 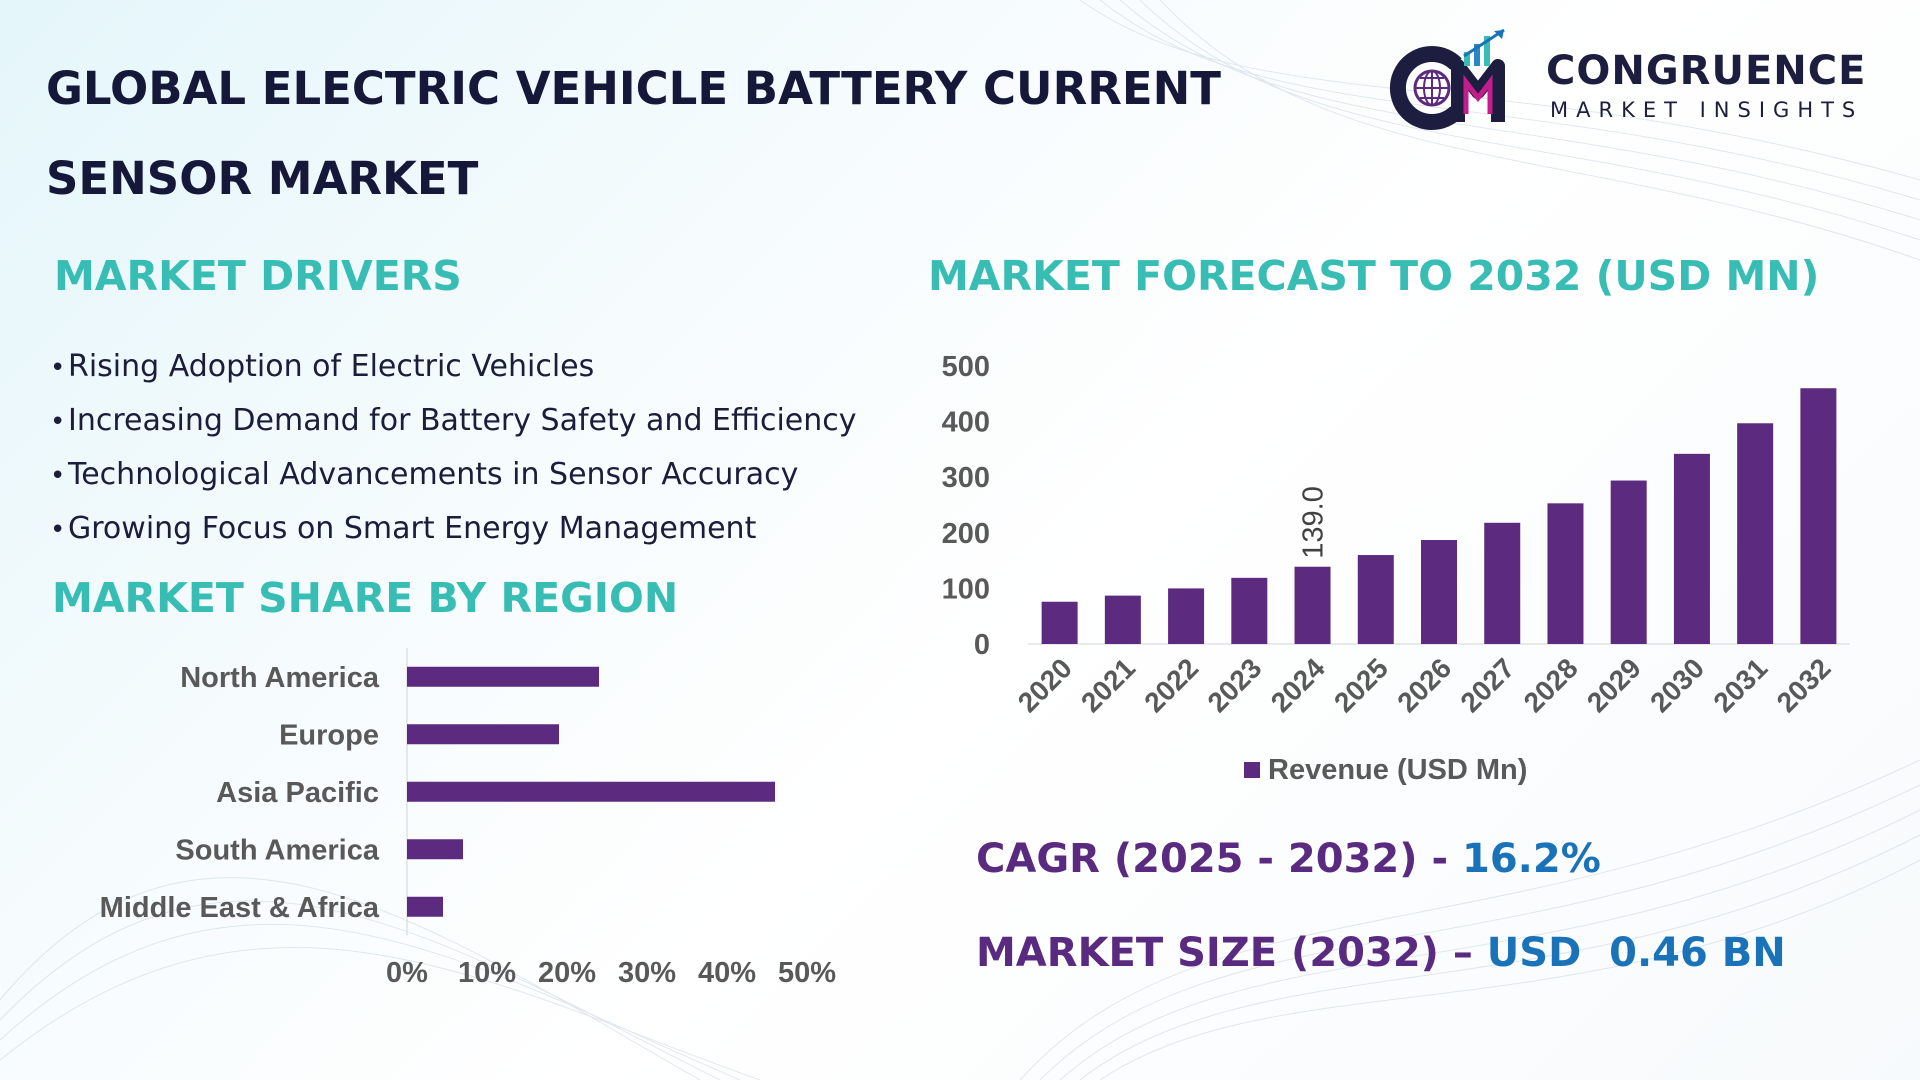 What do you see at coordinates (1614, 685) in the screenshot?
I see `forecast-x-tick-label: 2029` at bounding box center [1614, 685].